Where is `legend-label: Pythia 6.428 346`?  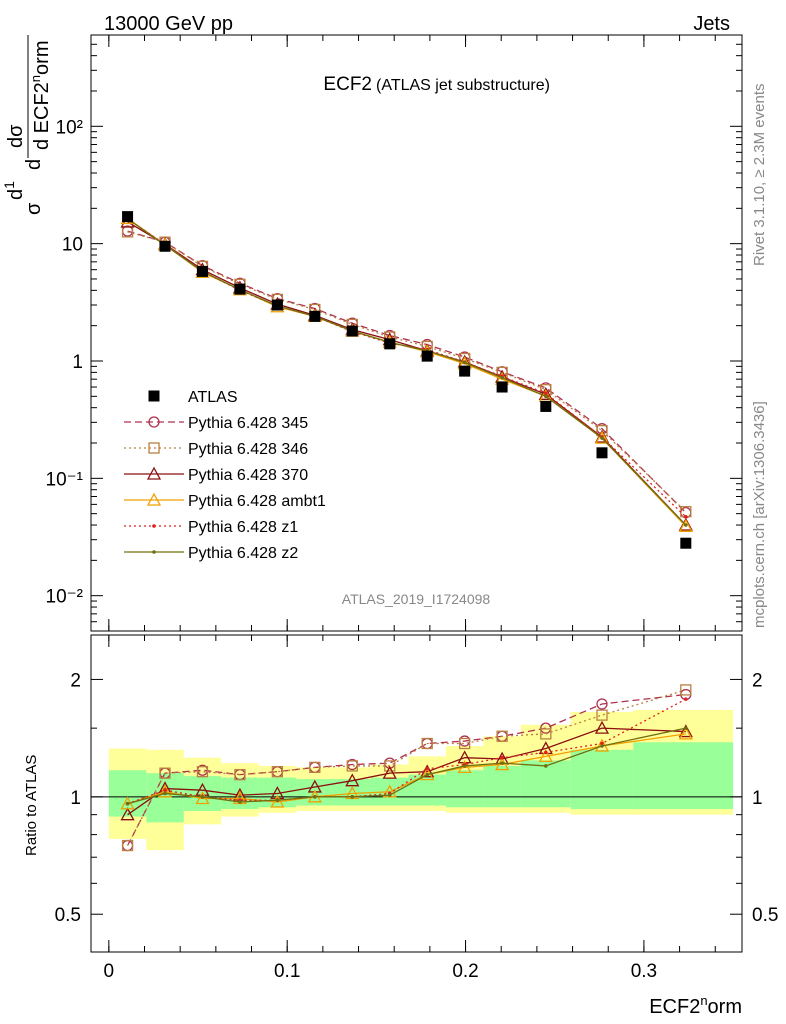 legend-label: Pythia 6.428 346 is located at coordinates (248, 449).